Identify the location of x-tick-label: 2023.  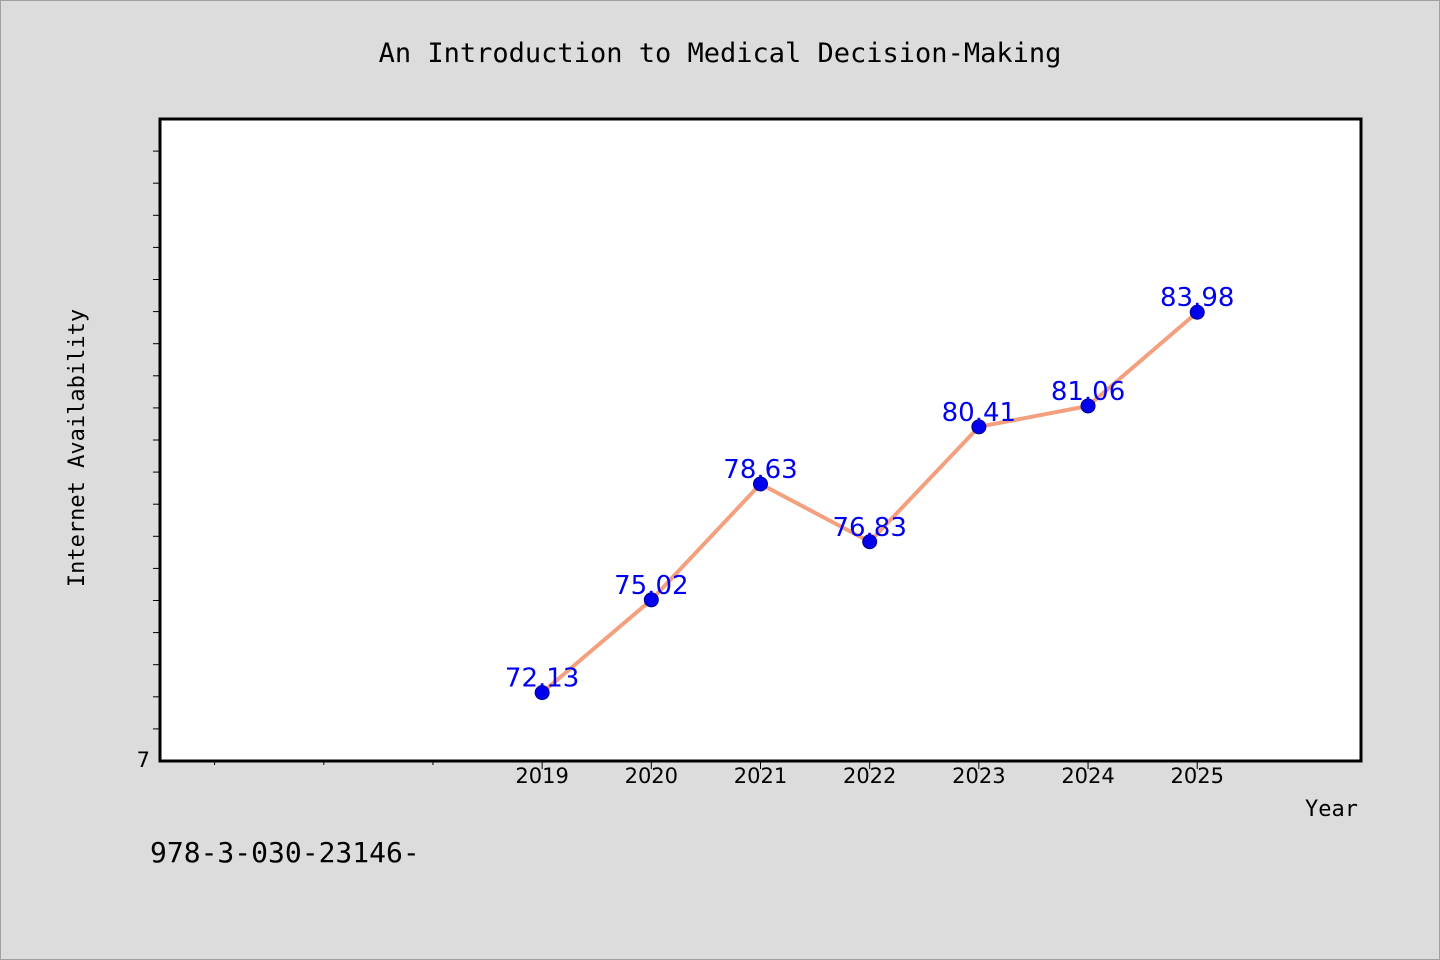
(978, 776).